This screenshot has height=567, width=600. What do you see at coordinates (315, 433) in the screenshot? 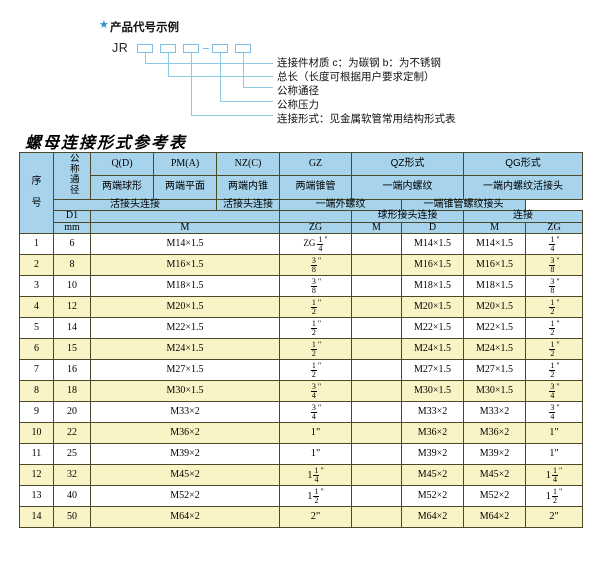
I see `cell-gz-zg: 1"` at bounding box center [315, 433].